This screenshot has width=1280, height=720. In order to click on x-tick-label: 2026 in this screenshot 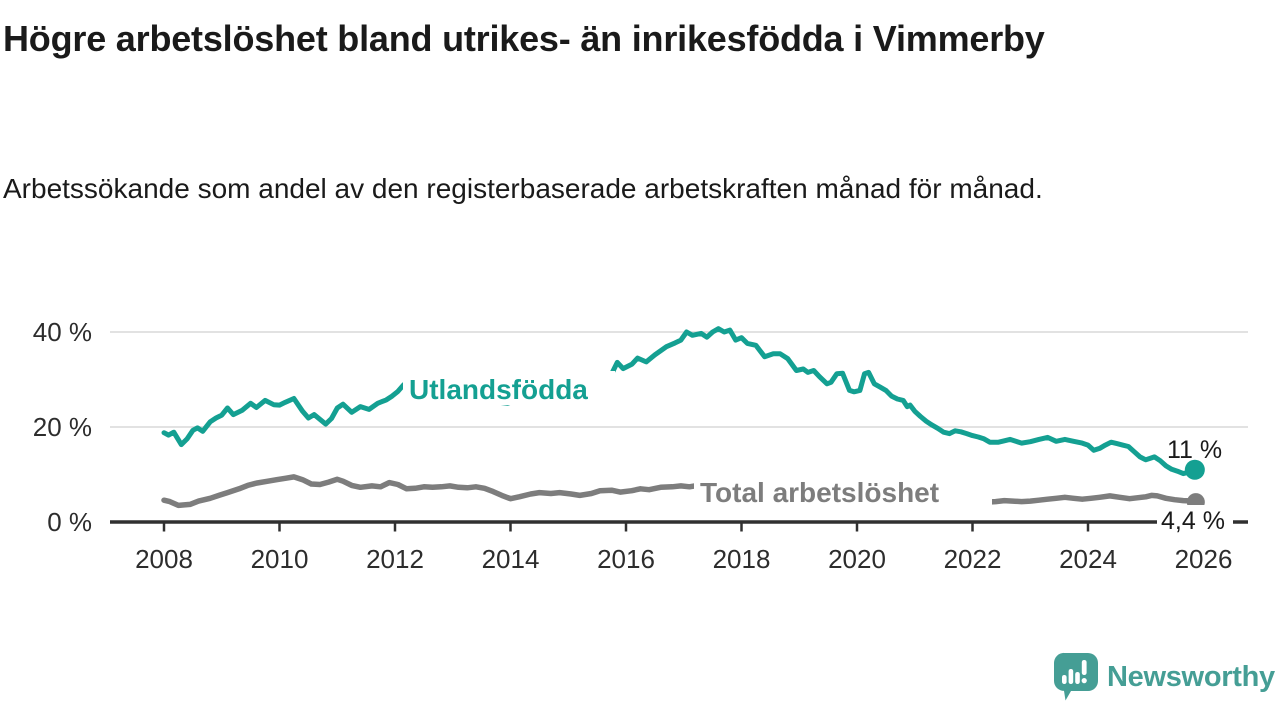, I will do `click(1204, 559)`.